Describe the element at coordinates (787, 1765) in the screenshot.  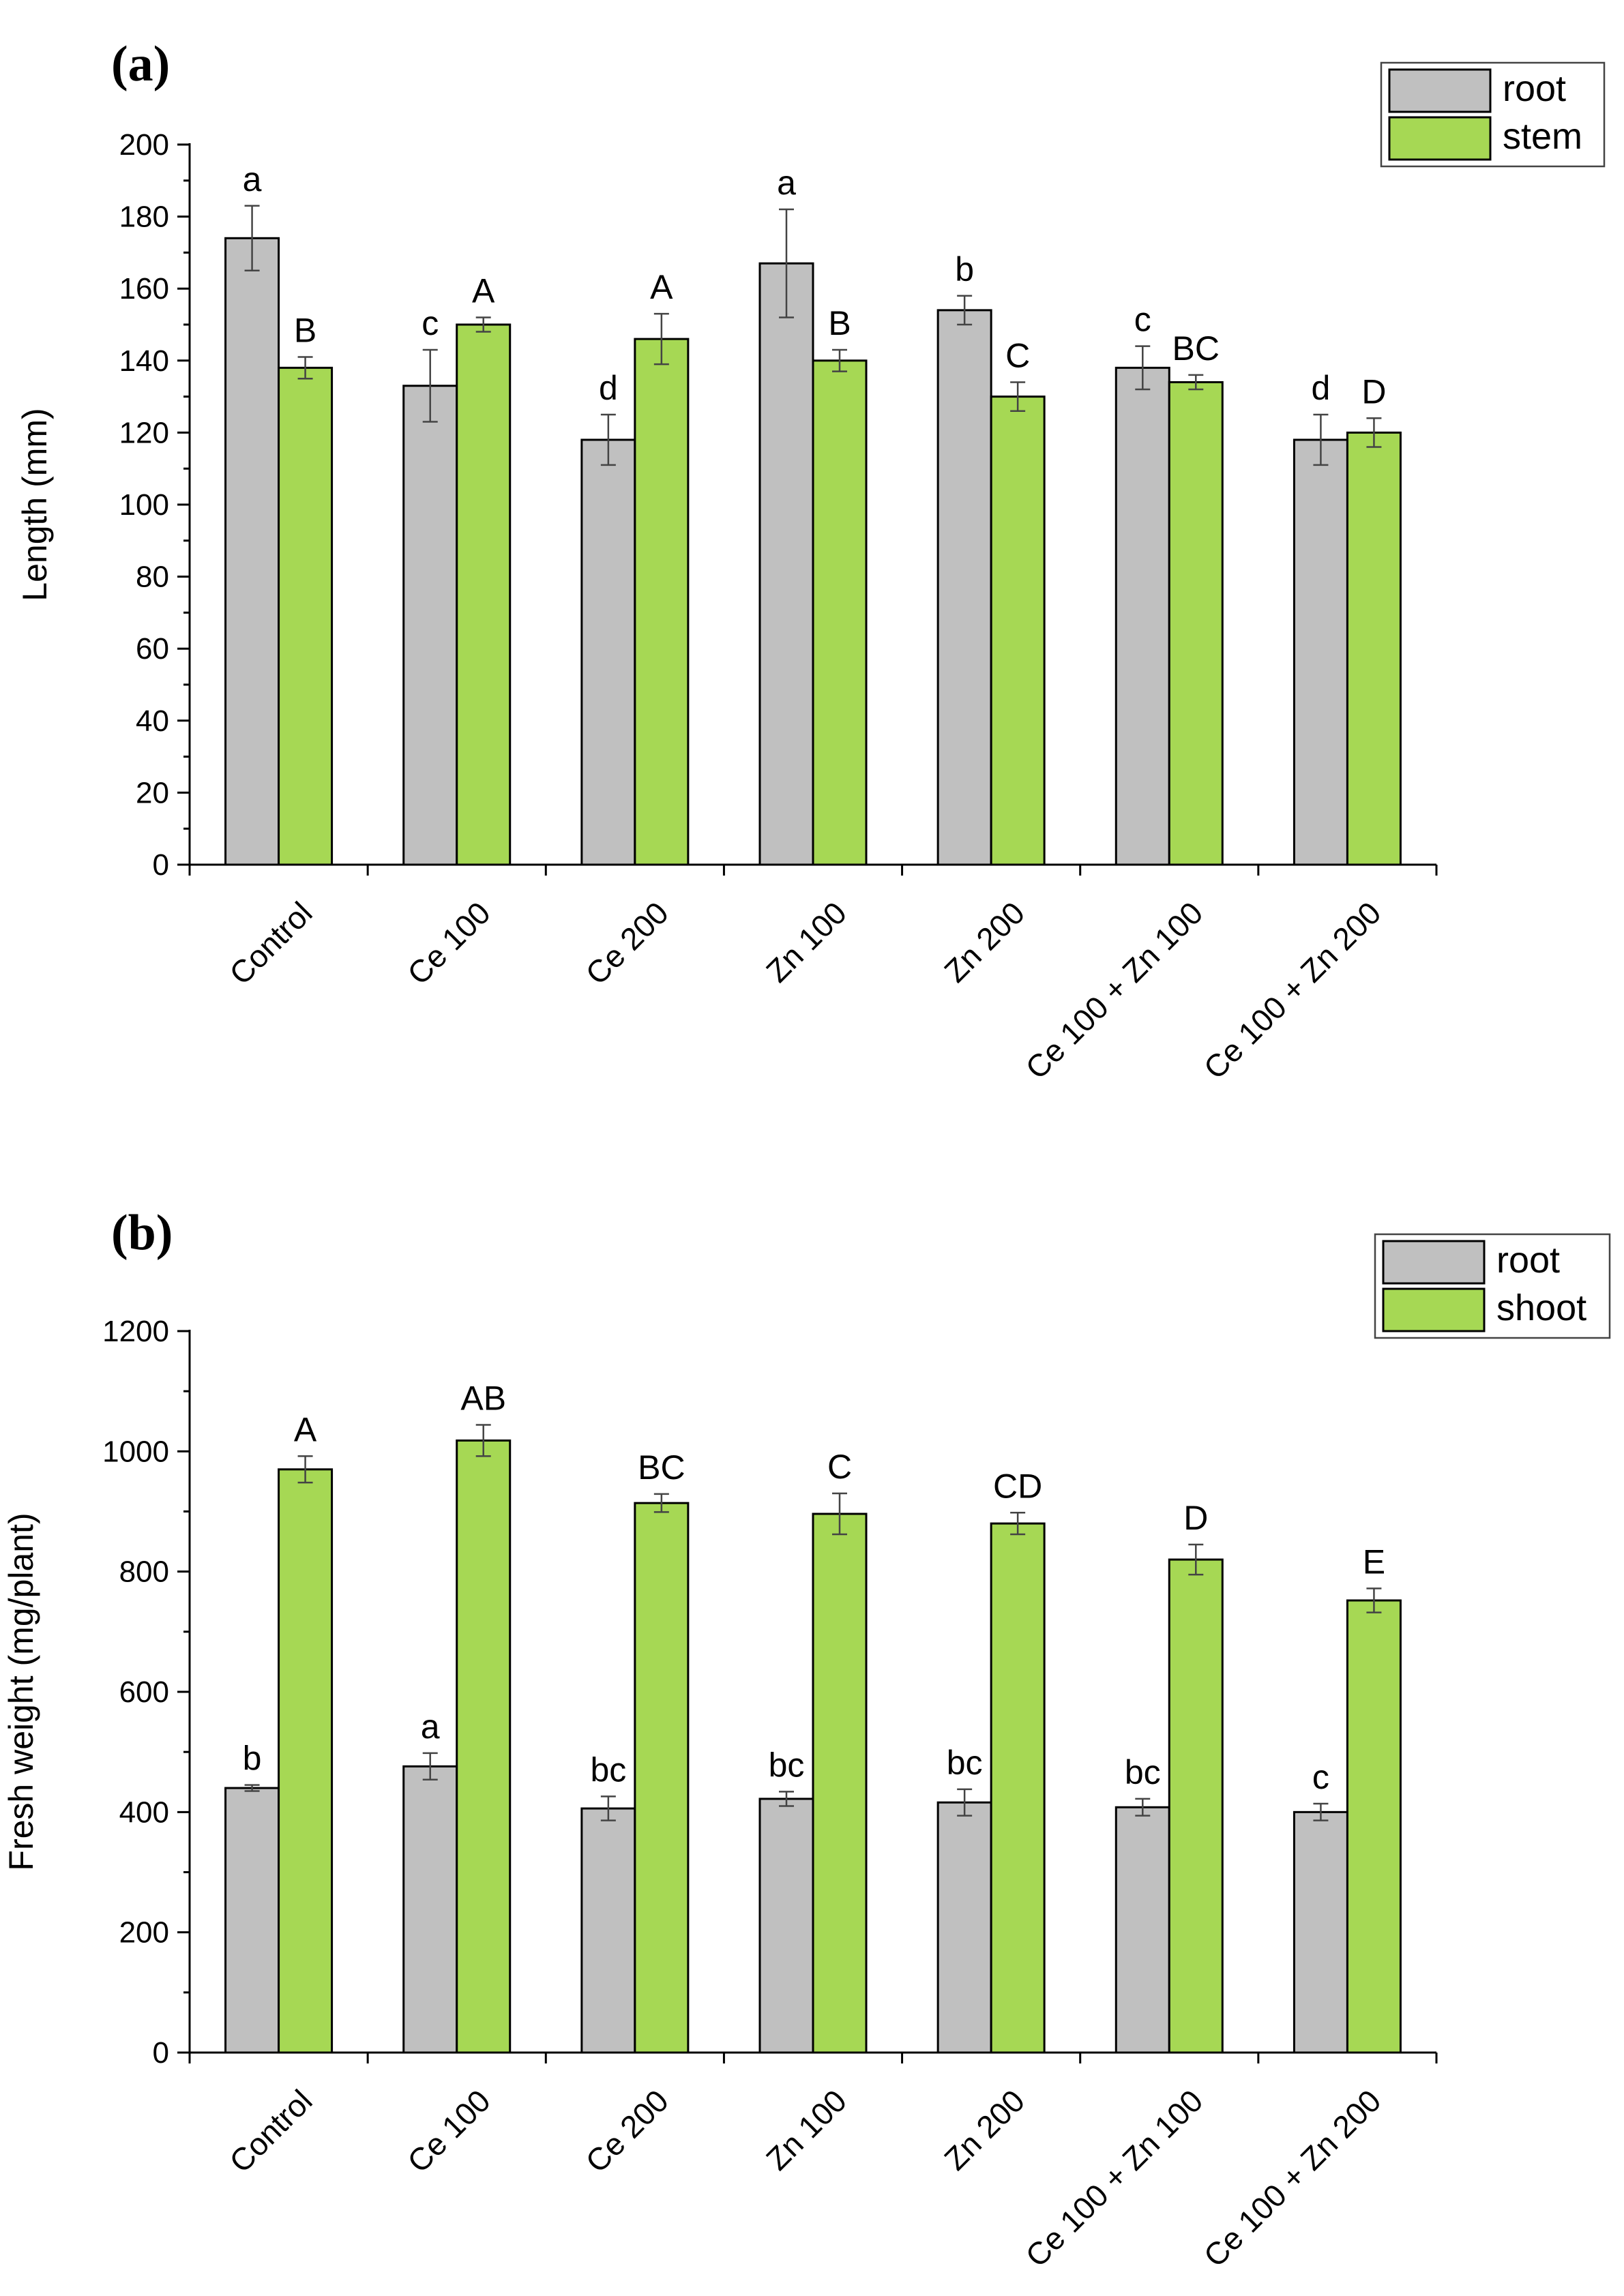
I see `significance-letter-root-3: bc` at that location.